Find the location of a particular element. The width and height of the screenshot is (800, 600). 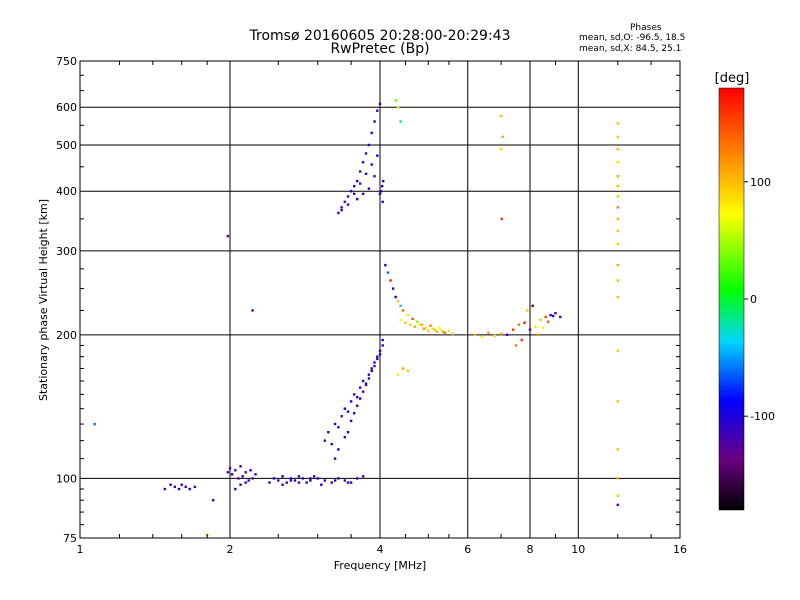

colorbar-tick-label: 0 is located at coordinates (753, 299).